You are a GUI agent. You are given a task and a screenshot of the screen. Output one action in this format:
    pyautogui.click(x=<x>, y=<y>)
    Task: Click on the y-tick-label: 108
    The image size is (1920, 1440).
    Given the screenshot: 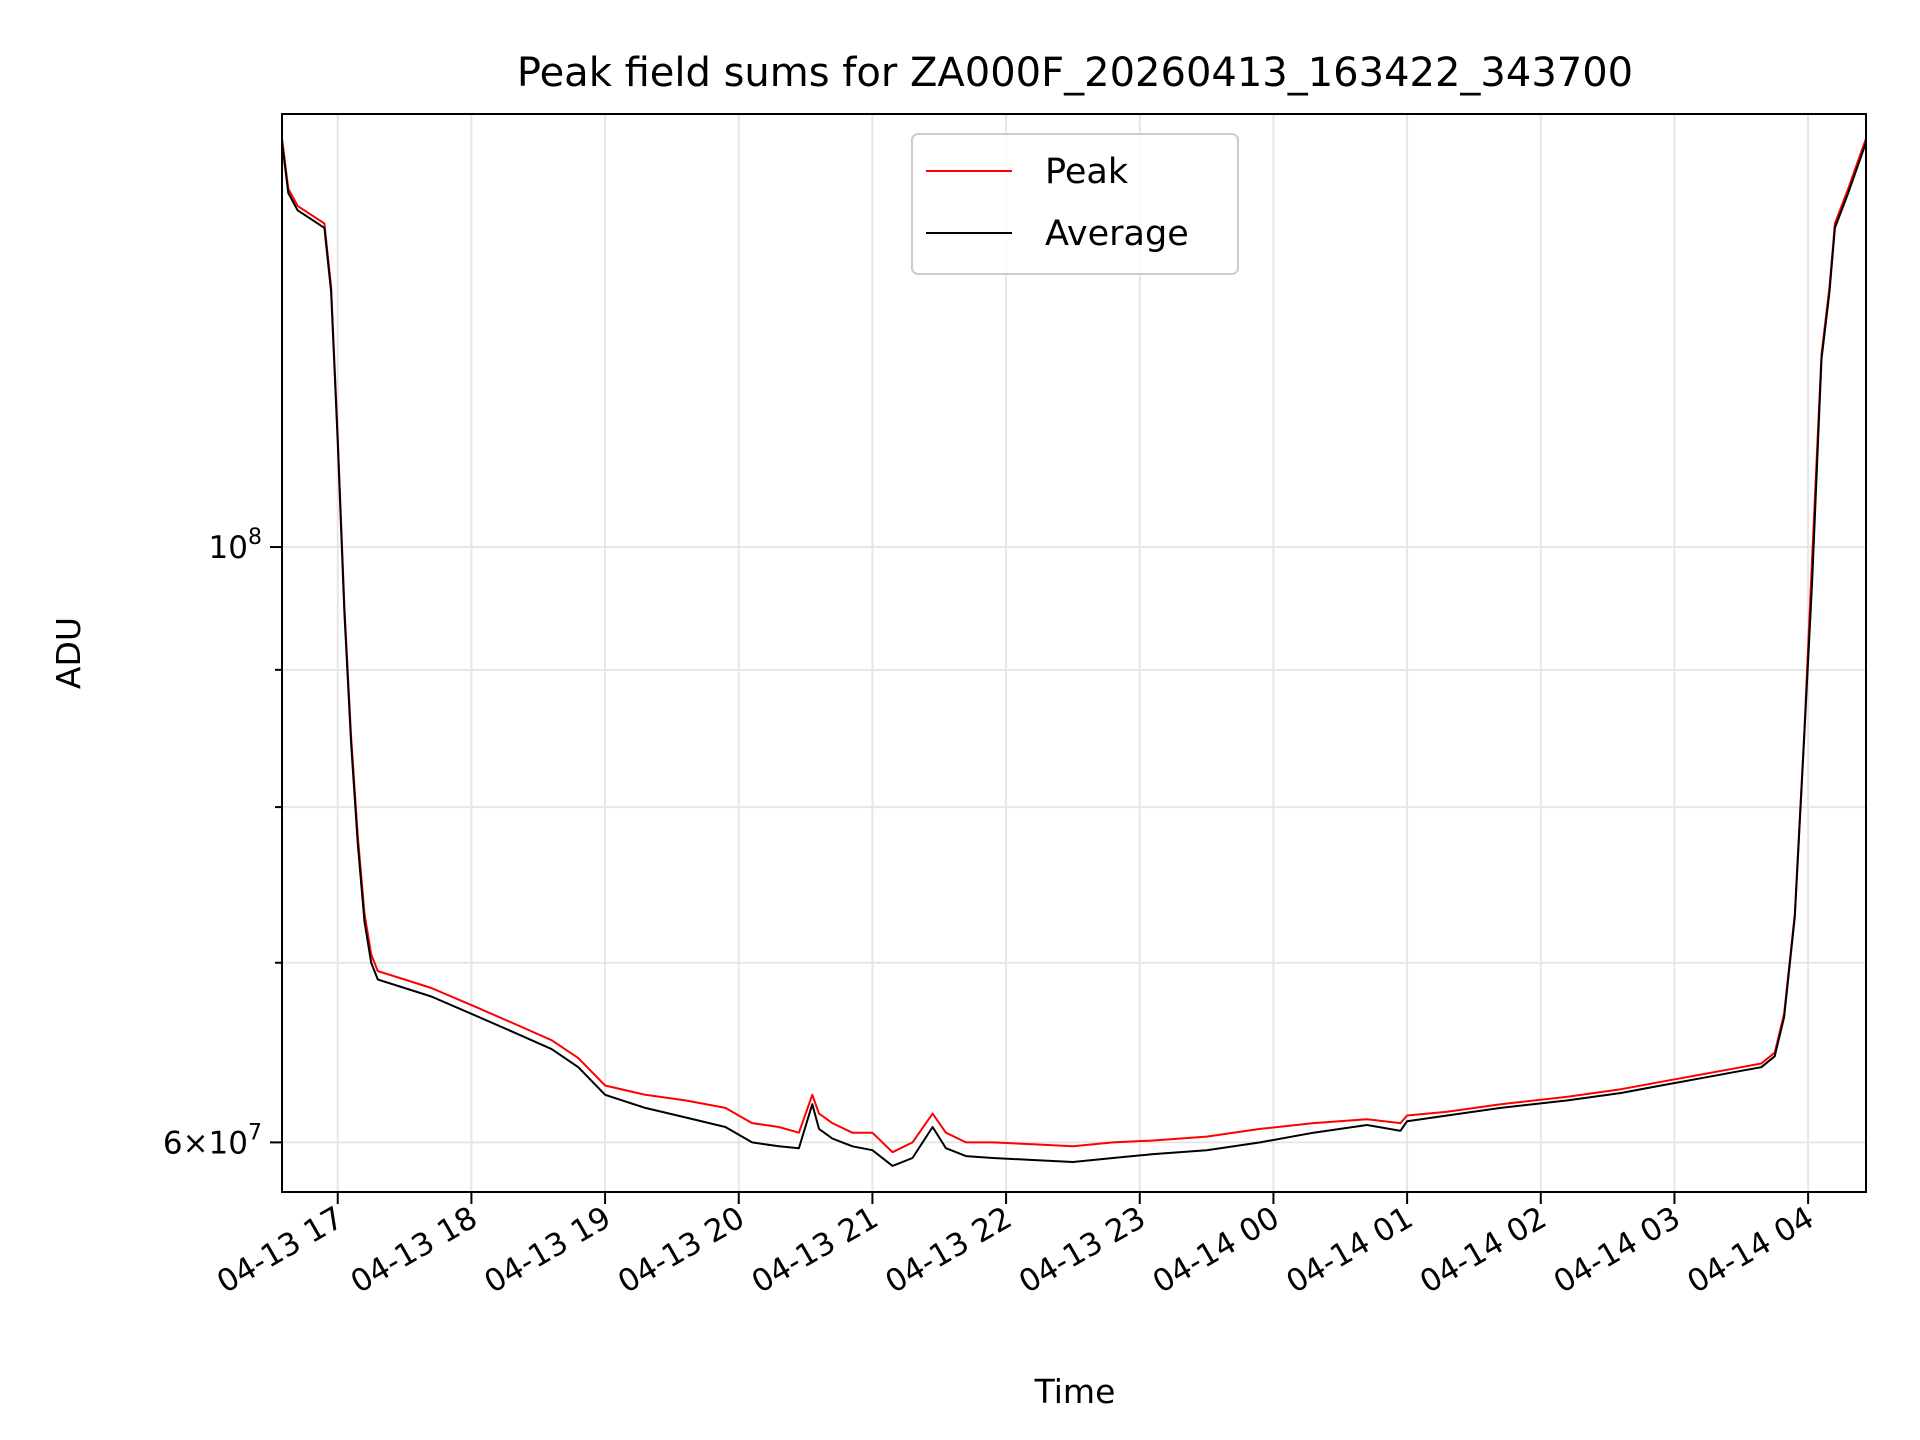 What is the action you would take?
    pyautogui.click(x=235, y=545)
    